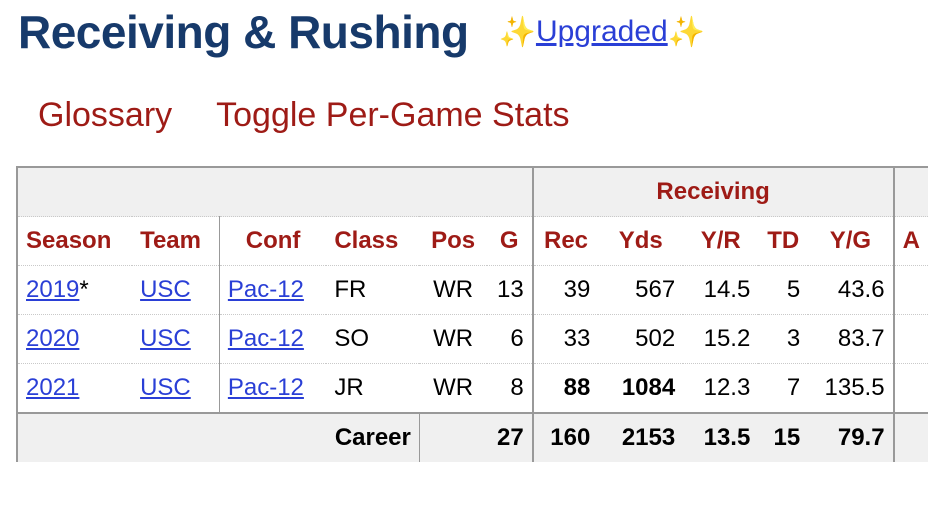  What do you see at coordinates (851, 290) in the screenshot?
I see `yg-cell: 43.6` at bounding box center [851, 290].